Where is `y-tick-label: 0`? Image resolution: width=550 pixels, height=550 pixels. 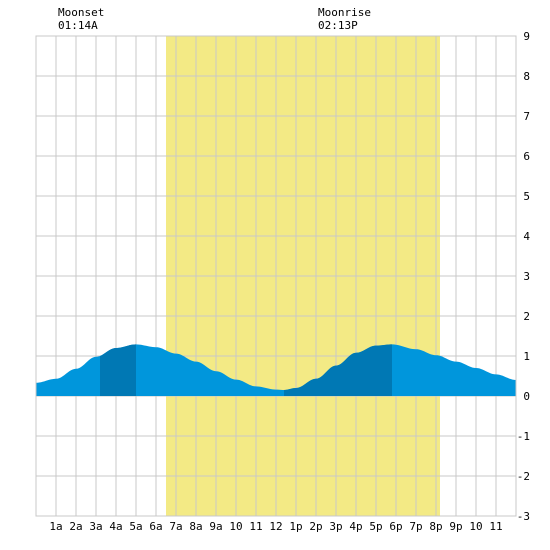 y-tick-label: 0 is located at coordinates (526, 396).